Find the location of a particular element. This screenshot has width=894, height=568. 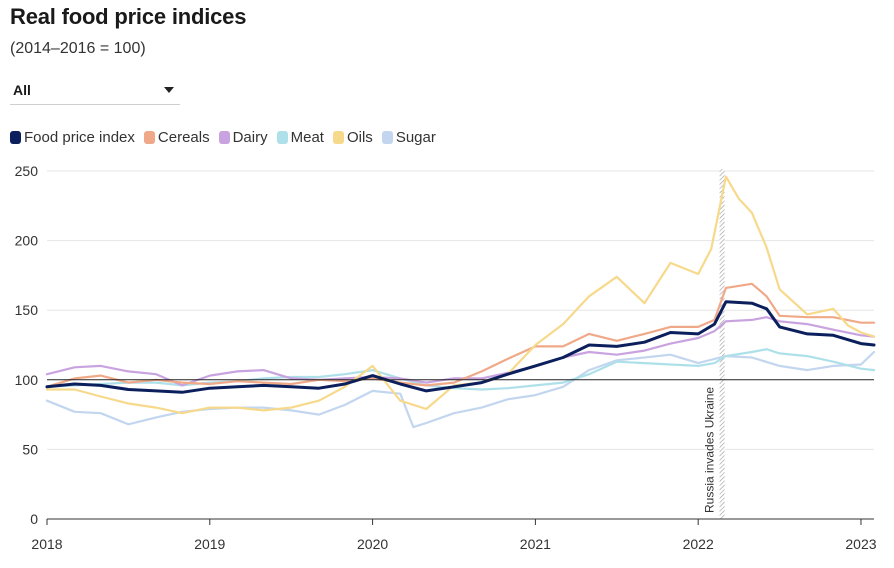

y-tick-label: 200 is located at coordinates (27, 241).